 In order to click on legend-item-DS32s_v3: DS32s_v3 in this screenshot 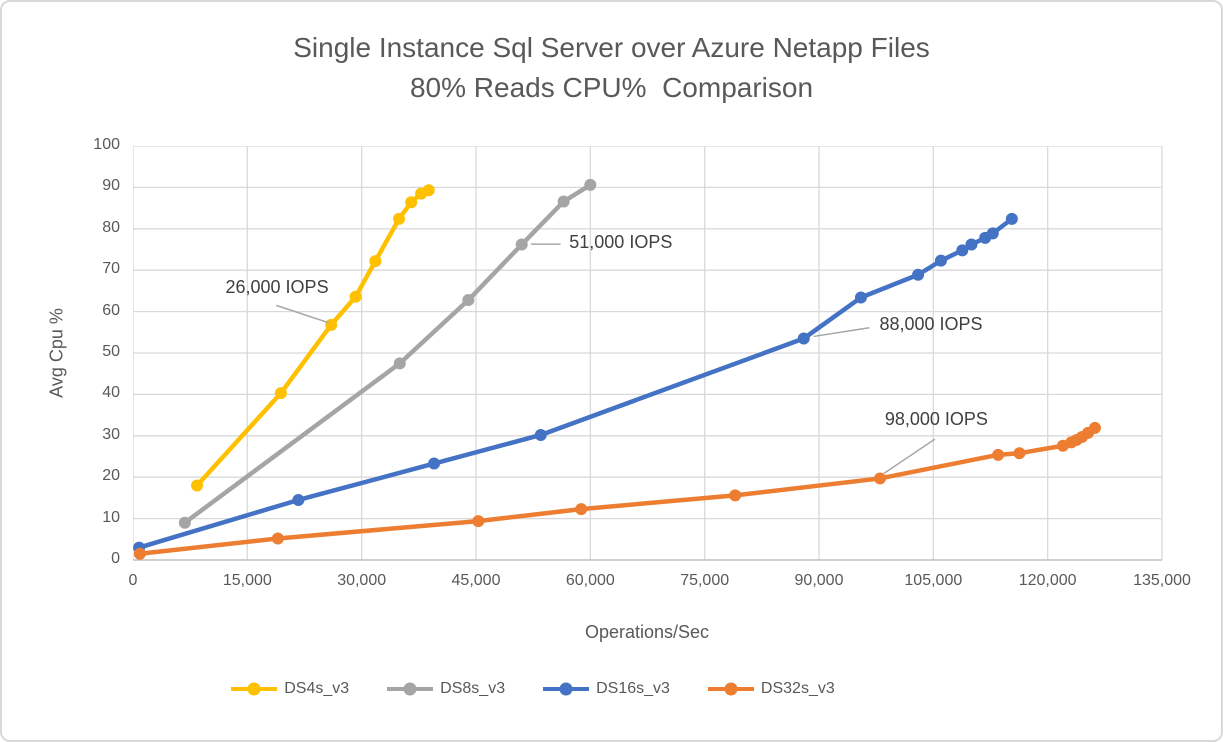, I will do `click(771, 689)`.